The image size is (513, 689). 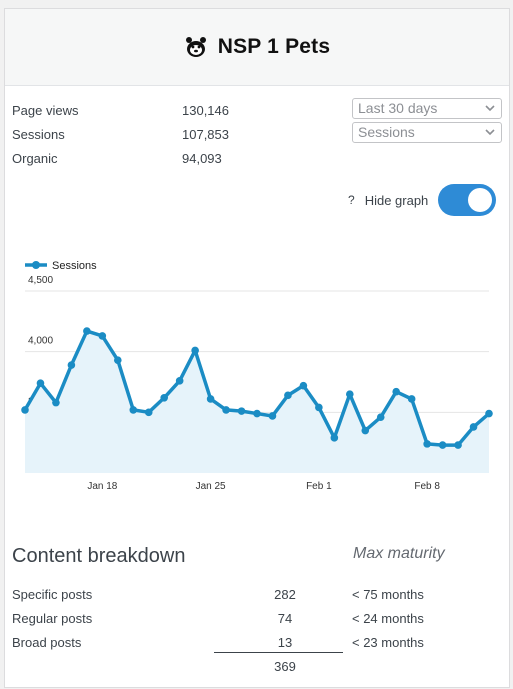 I want to click on table-row: Regular posts 74 < 24 months, so click(x=257, y=621).